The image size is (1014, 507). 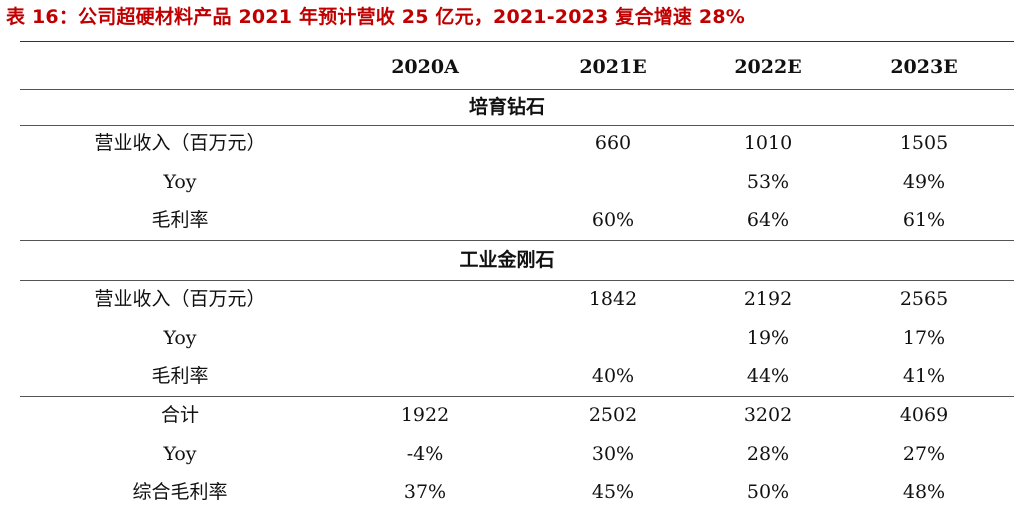 I want to click on cell-2023e: 61%, so click(x=924, y=220).